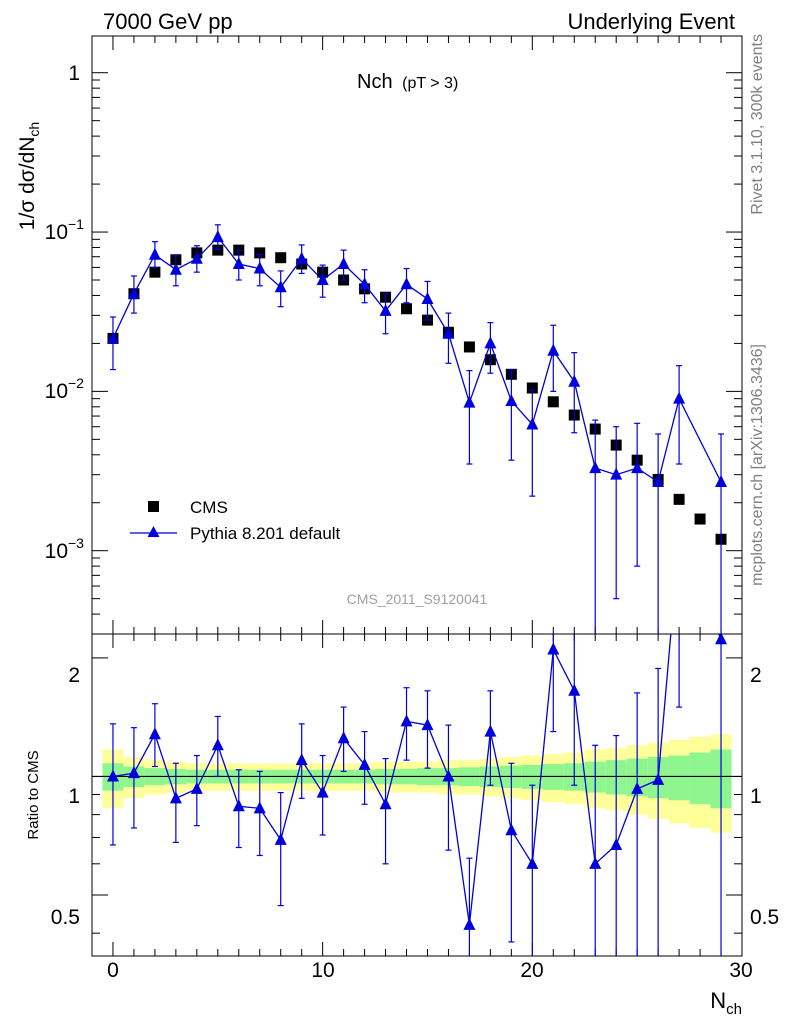 Image resolution: width=786 pixels, height=1024 pixels. What do you see at coordinates (153, 506) in the screenshot?
I see `legend-cms-marker` at bounding box center [153, 506].